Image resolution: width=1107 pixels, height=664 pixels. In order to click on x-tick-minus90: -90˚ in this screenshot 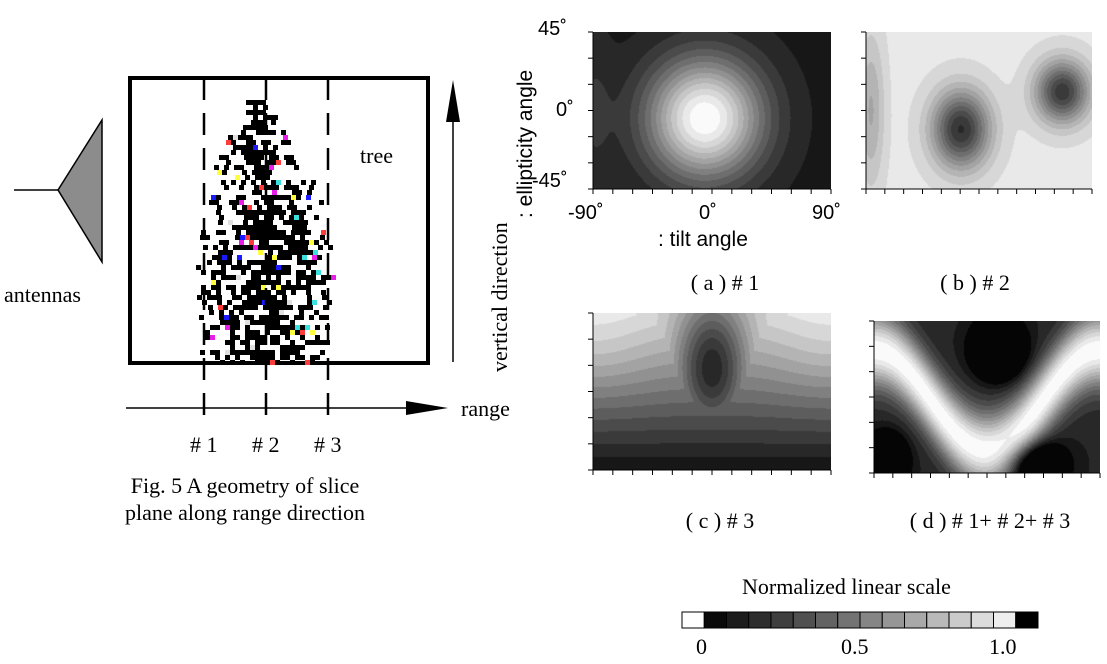, I will do `click(586, 213)`.